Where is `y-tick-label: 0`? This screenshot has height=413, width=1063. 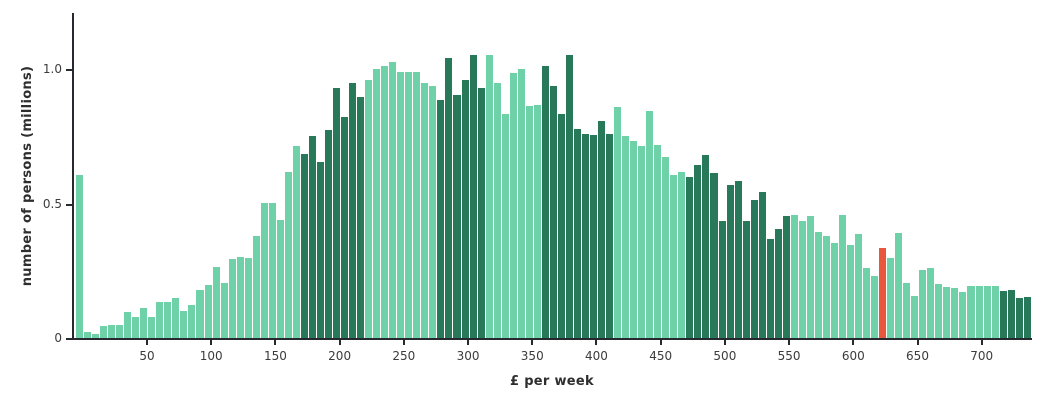
y-tick-label: 0 is located at coordinates (58, 338).